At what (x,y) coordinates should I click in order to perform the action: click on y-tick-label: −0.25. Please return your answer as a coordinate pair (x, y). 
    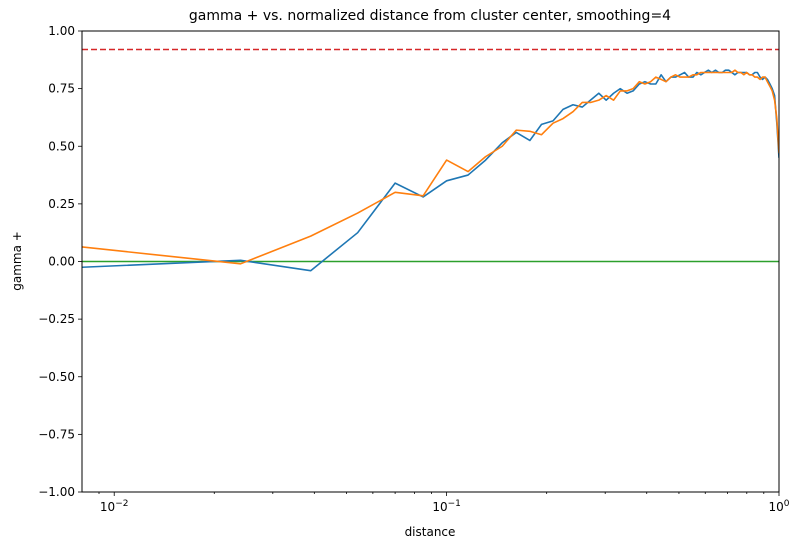
    Looking at the image, I should click on (56, 319).